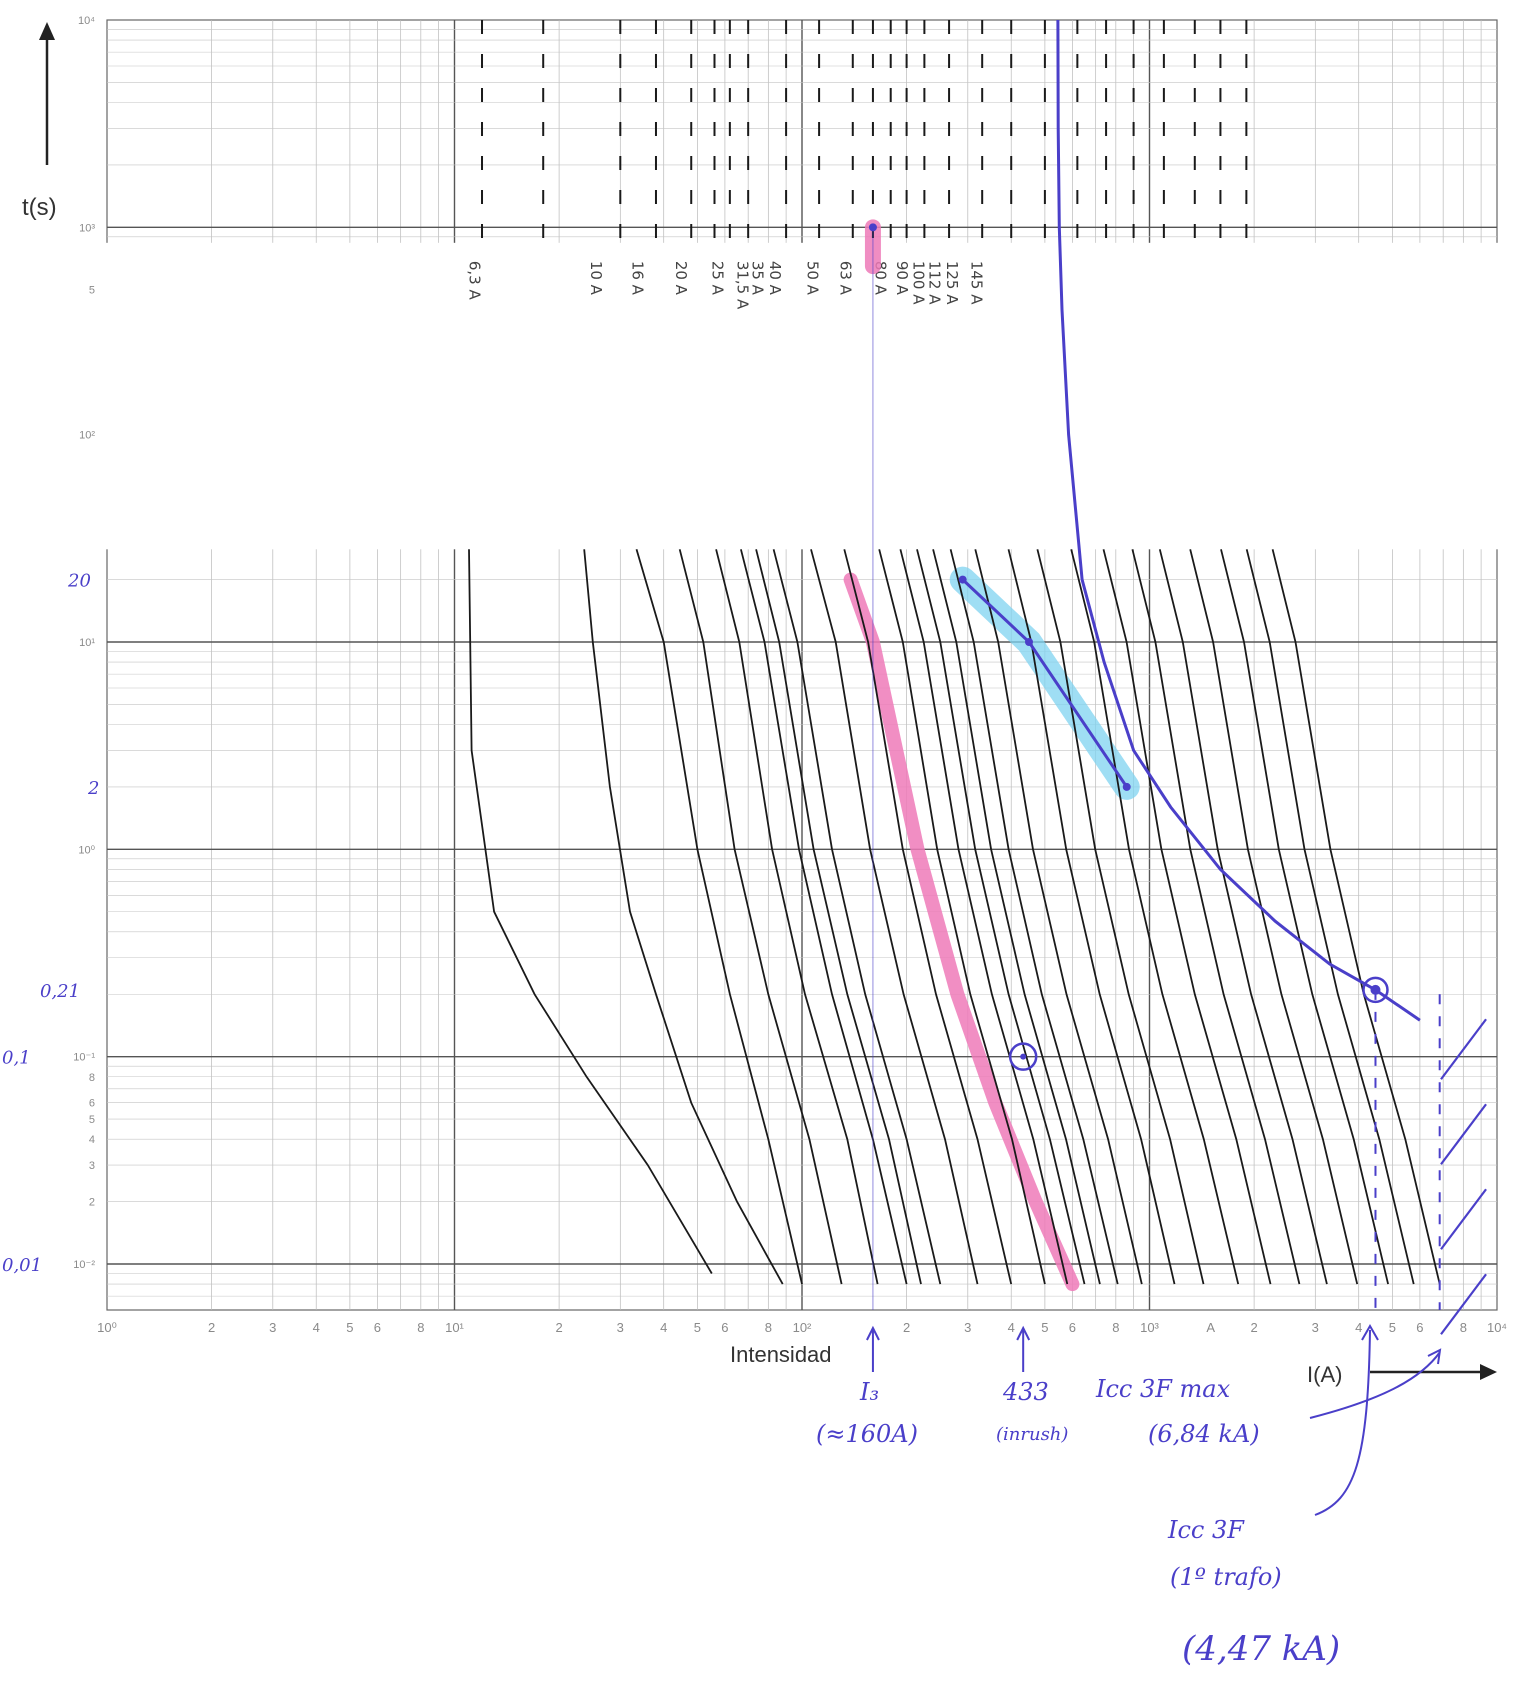  Describe the element at coordinates (873, 1348) in the screenshot. I see `i3-arrow` at that location.